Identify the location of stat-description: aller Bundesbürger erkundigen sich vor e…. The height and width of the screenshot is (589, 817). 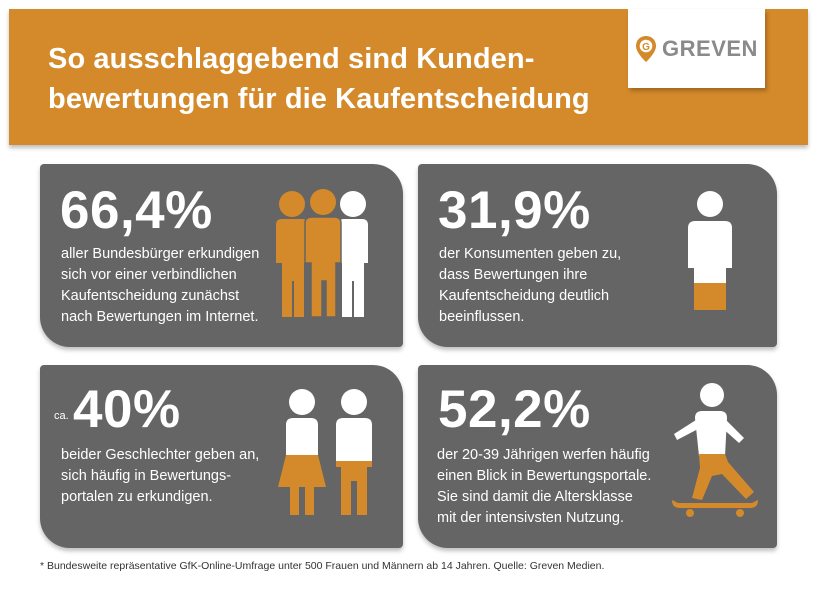
(160, 286).